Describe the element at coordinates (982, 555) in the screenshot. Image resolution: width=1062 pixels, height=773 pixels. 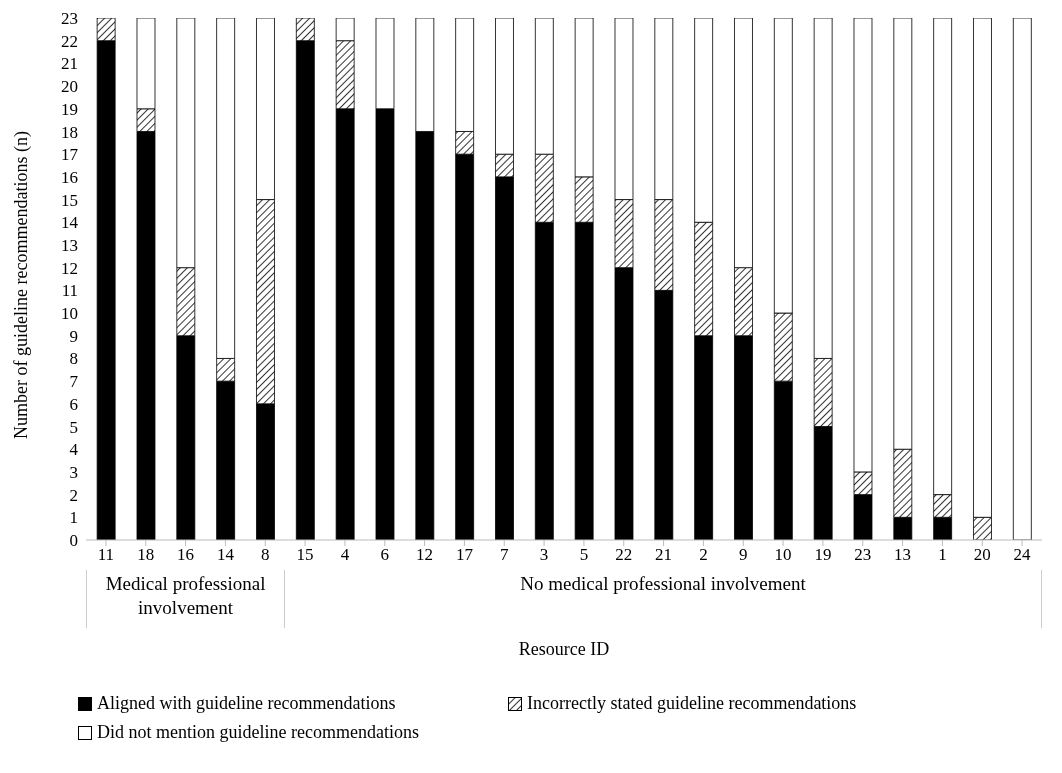
I see `x-tick-label: 20` at that location.